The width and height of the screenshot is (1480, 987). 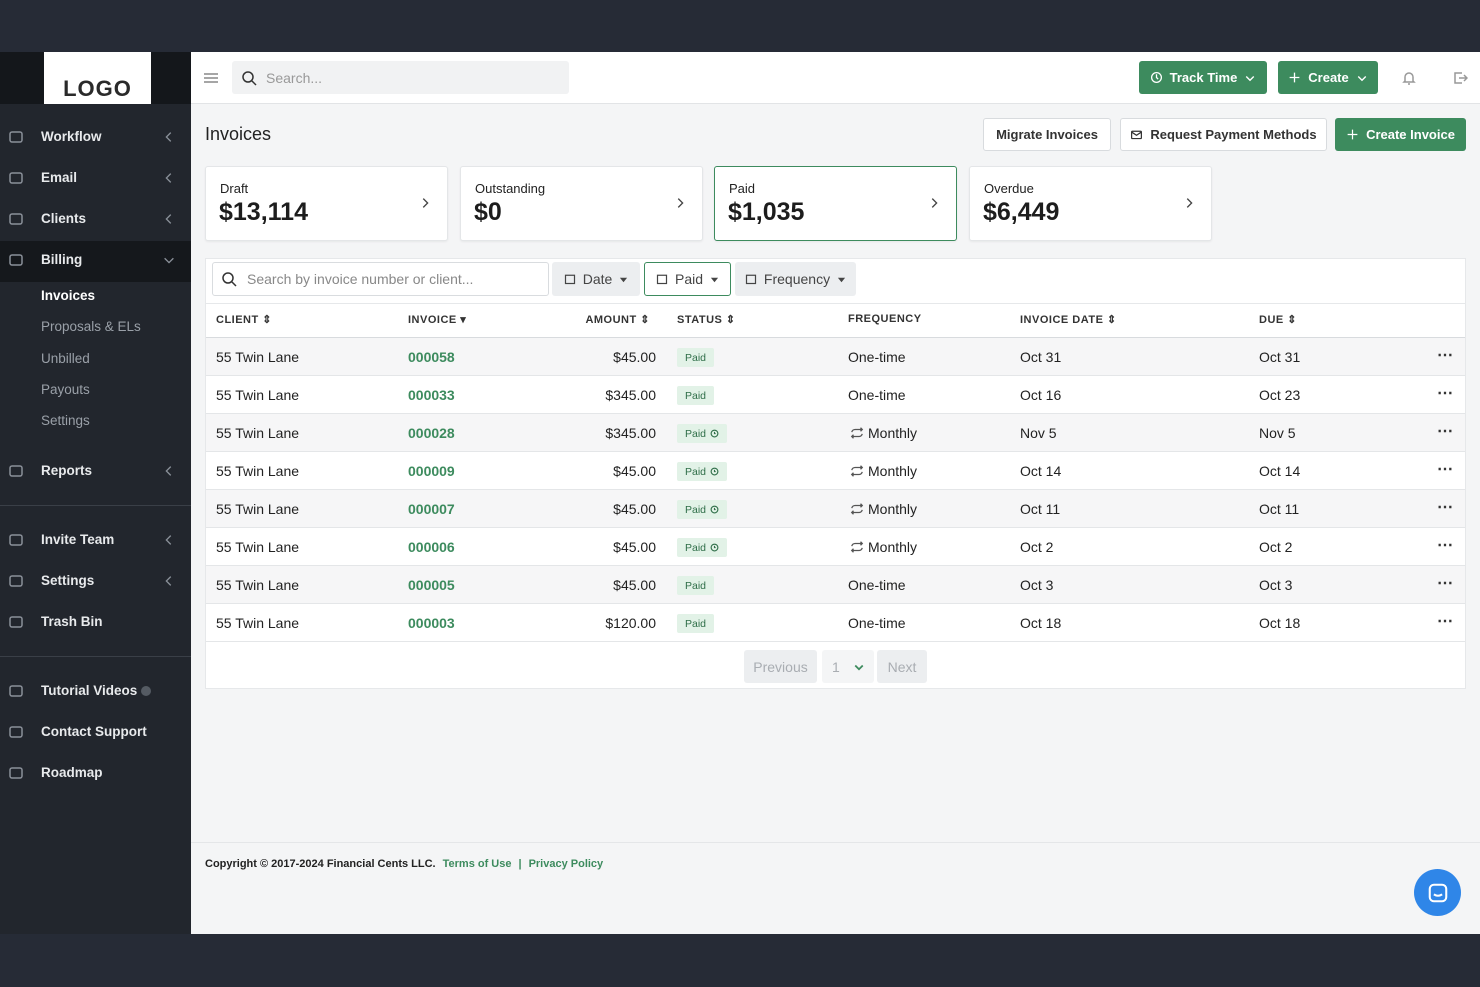 I want to click on due-date: Oct 3, so click(x=1276, y=585).